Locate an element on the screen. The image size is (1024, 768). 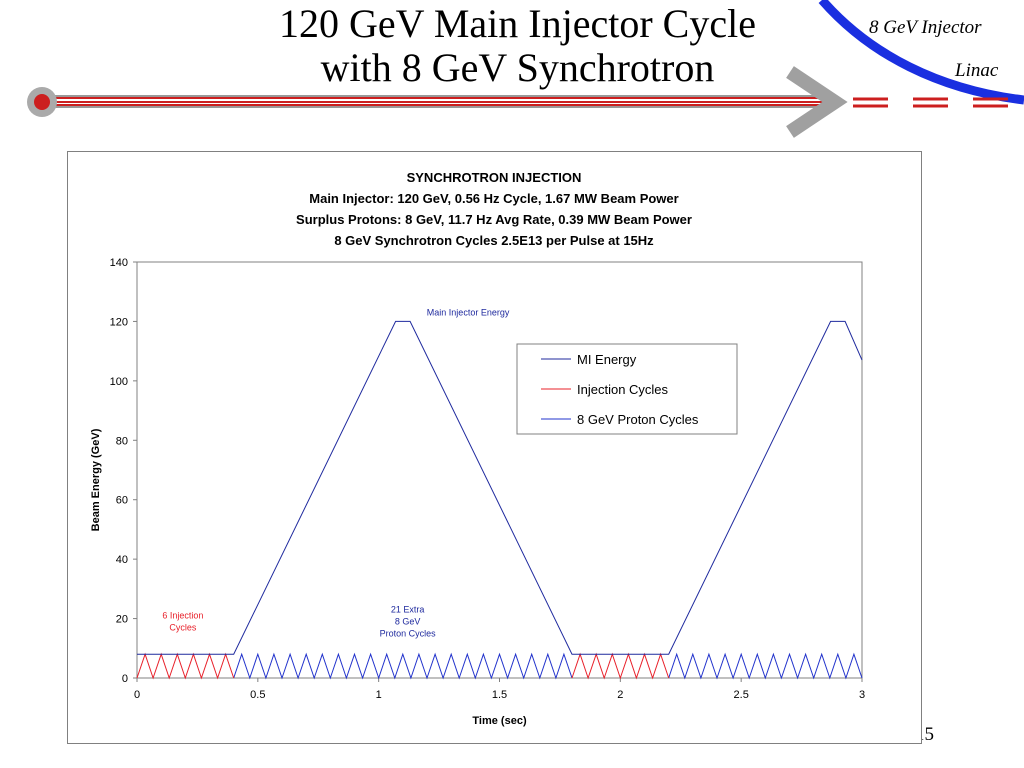
x-tick-label: 0 is located at coordinates (137, 695).